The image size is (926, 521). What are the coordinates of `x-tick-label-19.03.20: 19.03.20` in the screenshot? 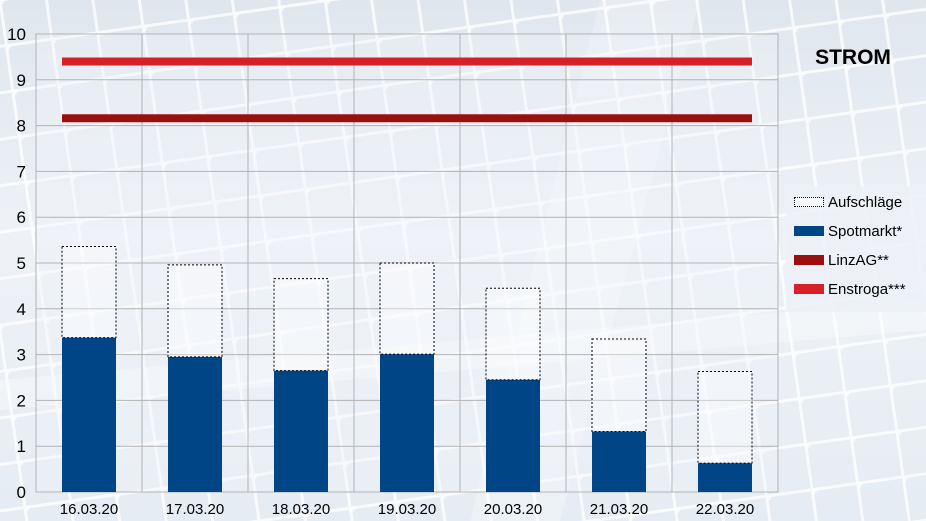 It's located at (407, 509).